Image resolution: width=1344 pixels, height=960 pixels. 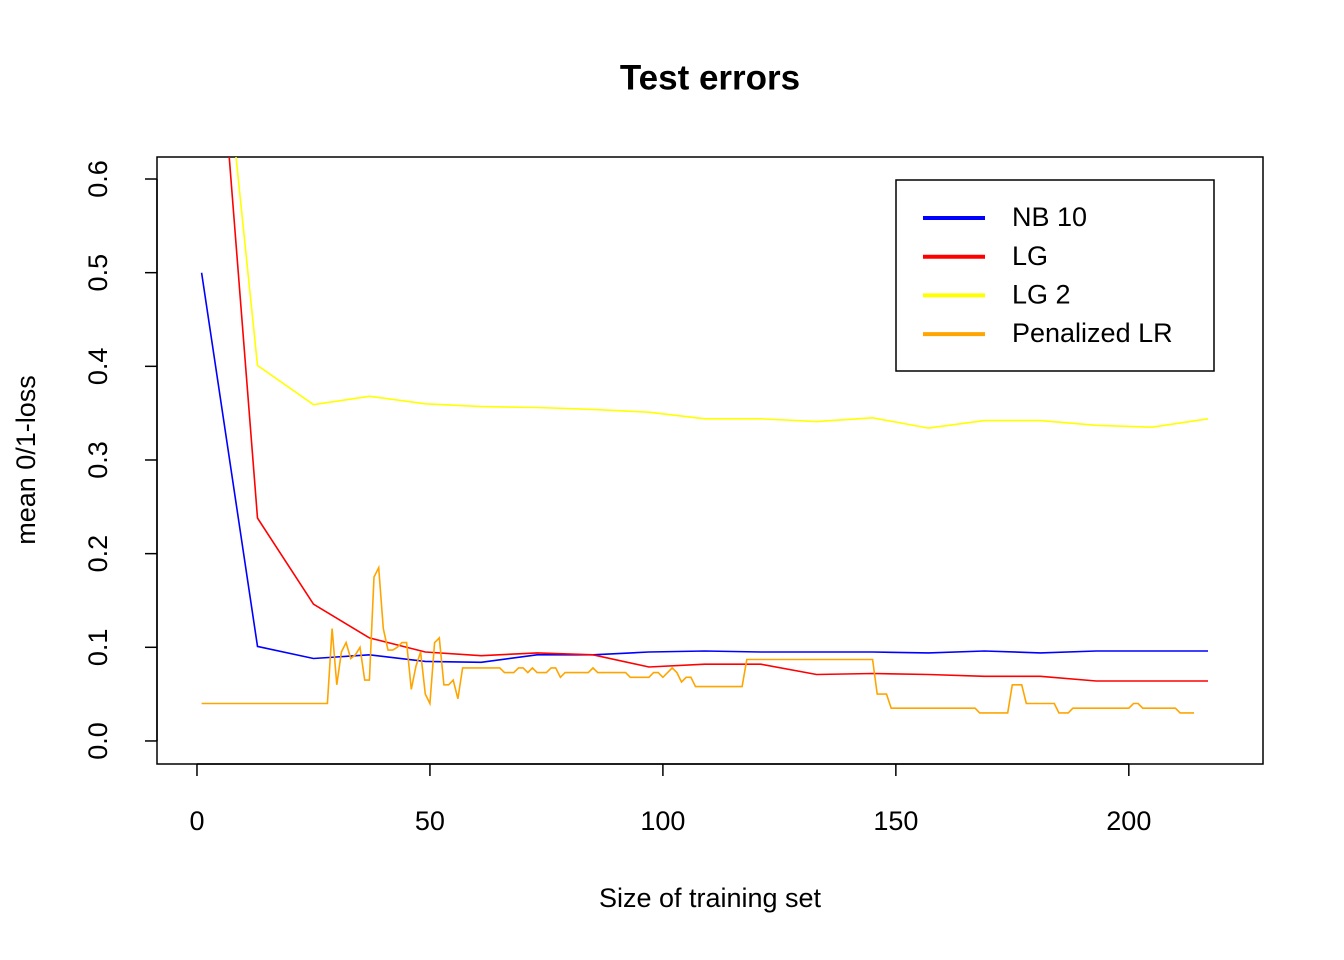 I want to click on legend-label: LG, so click(x=1030, y=256).